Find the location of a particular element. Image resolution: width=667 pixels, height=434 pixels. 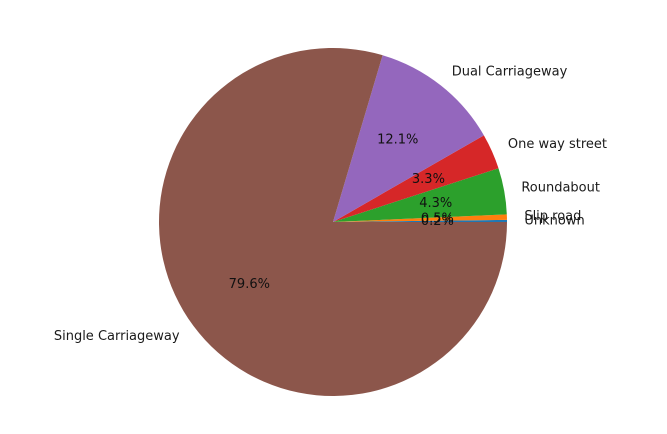

slice-label-slip-road: Slip road is located at coordinates (552, 216).